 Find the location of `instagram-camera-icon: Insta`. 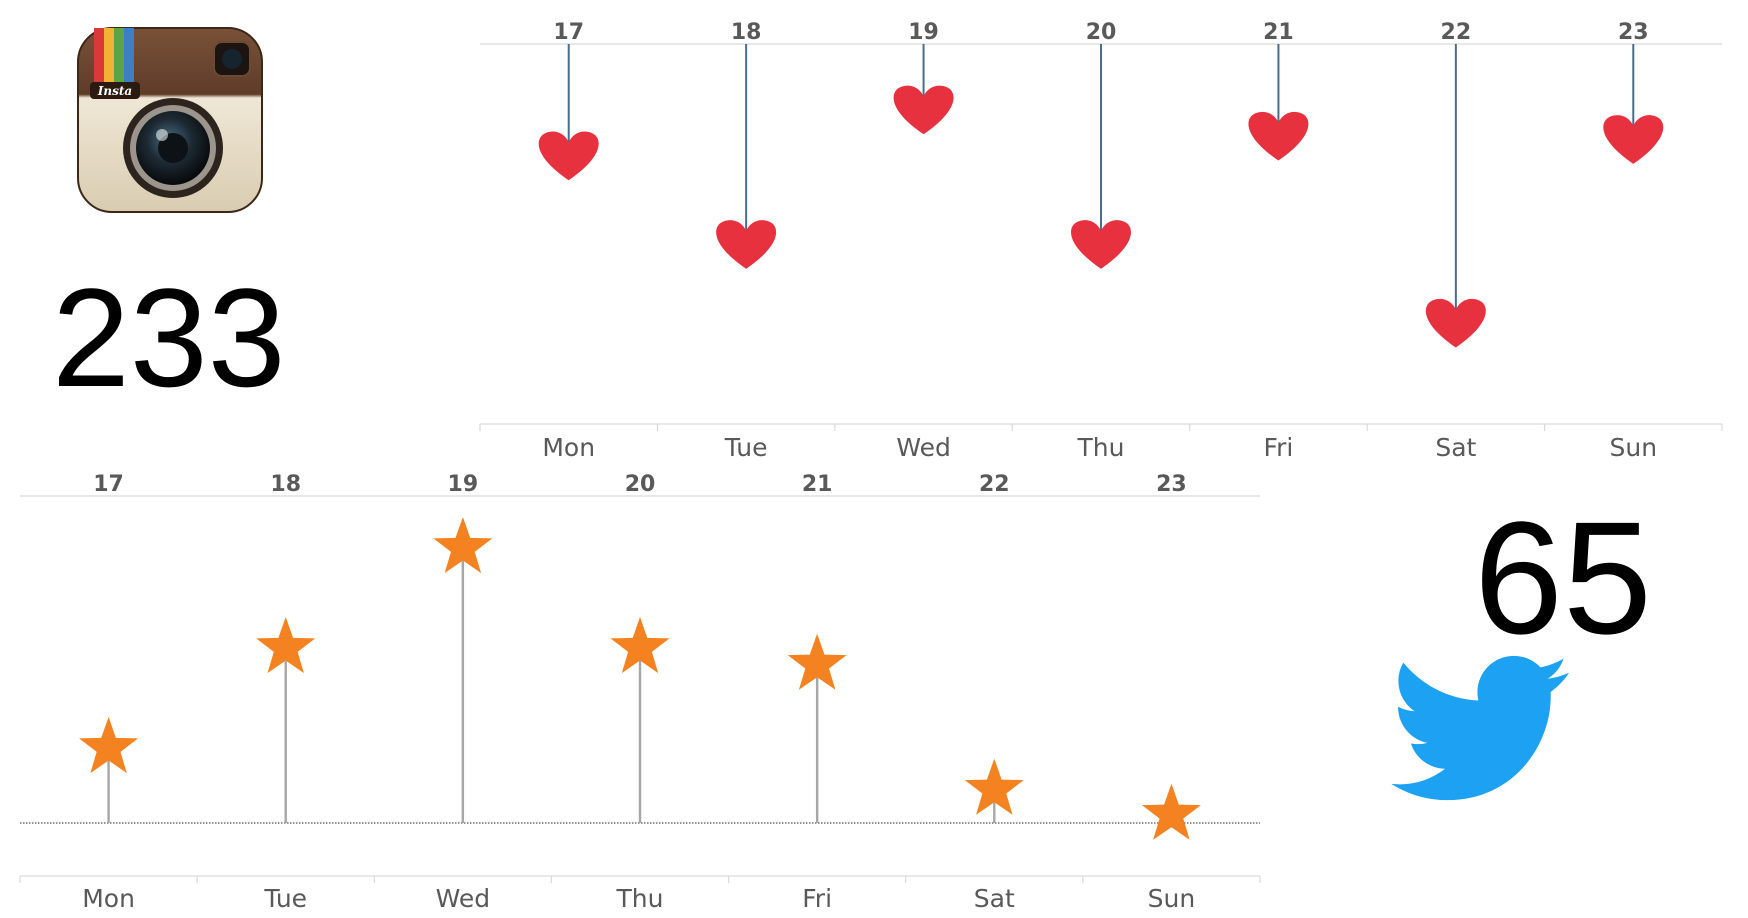

instagram-camera-icon: Insta is located at coordinates (170, 120).